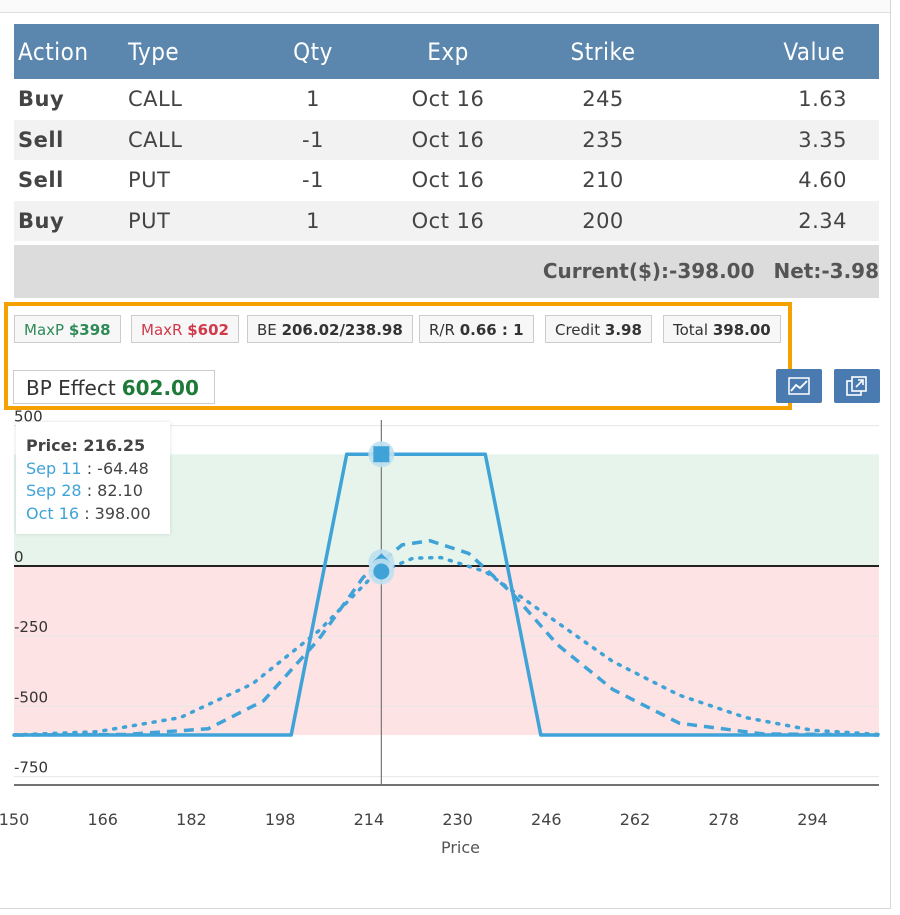 Image resolution: width=900 pixels, height=915 pixels. Describe the element at coordinates (603, 99) in the screenshot. I see `leg-strike: 245` at that location.